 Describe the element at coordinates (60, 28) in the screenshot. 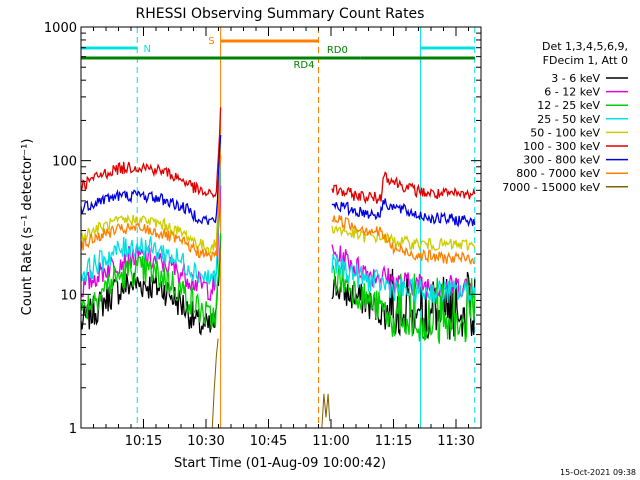

I see `y-tick-label: 1000` at that location.